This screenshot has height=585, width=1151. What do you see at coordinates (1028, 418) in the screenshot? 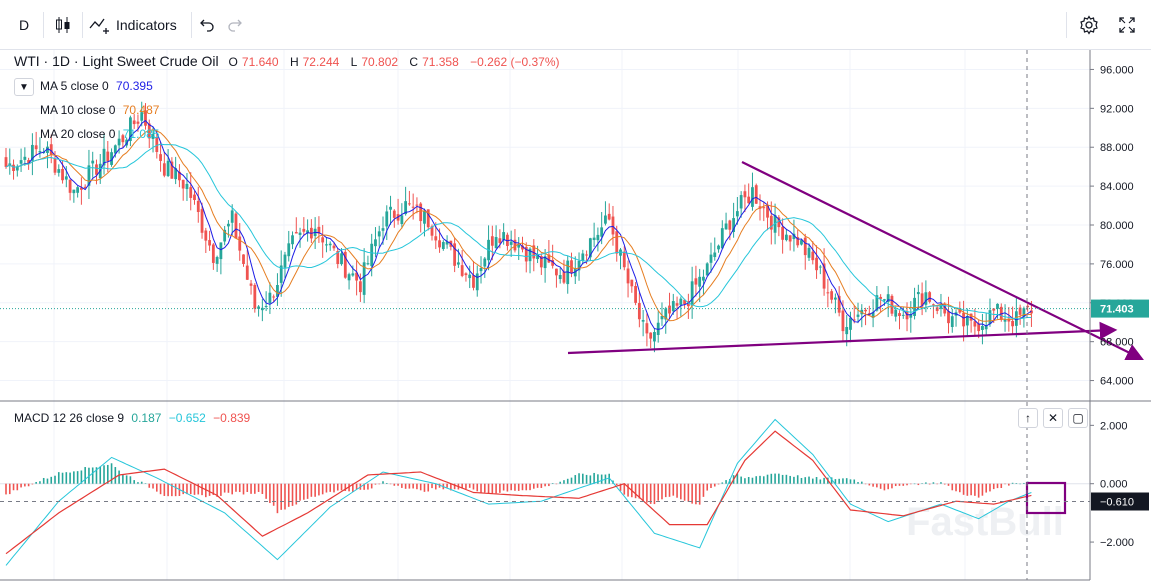
I see `pane-move-up-button: ↑` at bounding box center [1028, 418].